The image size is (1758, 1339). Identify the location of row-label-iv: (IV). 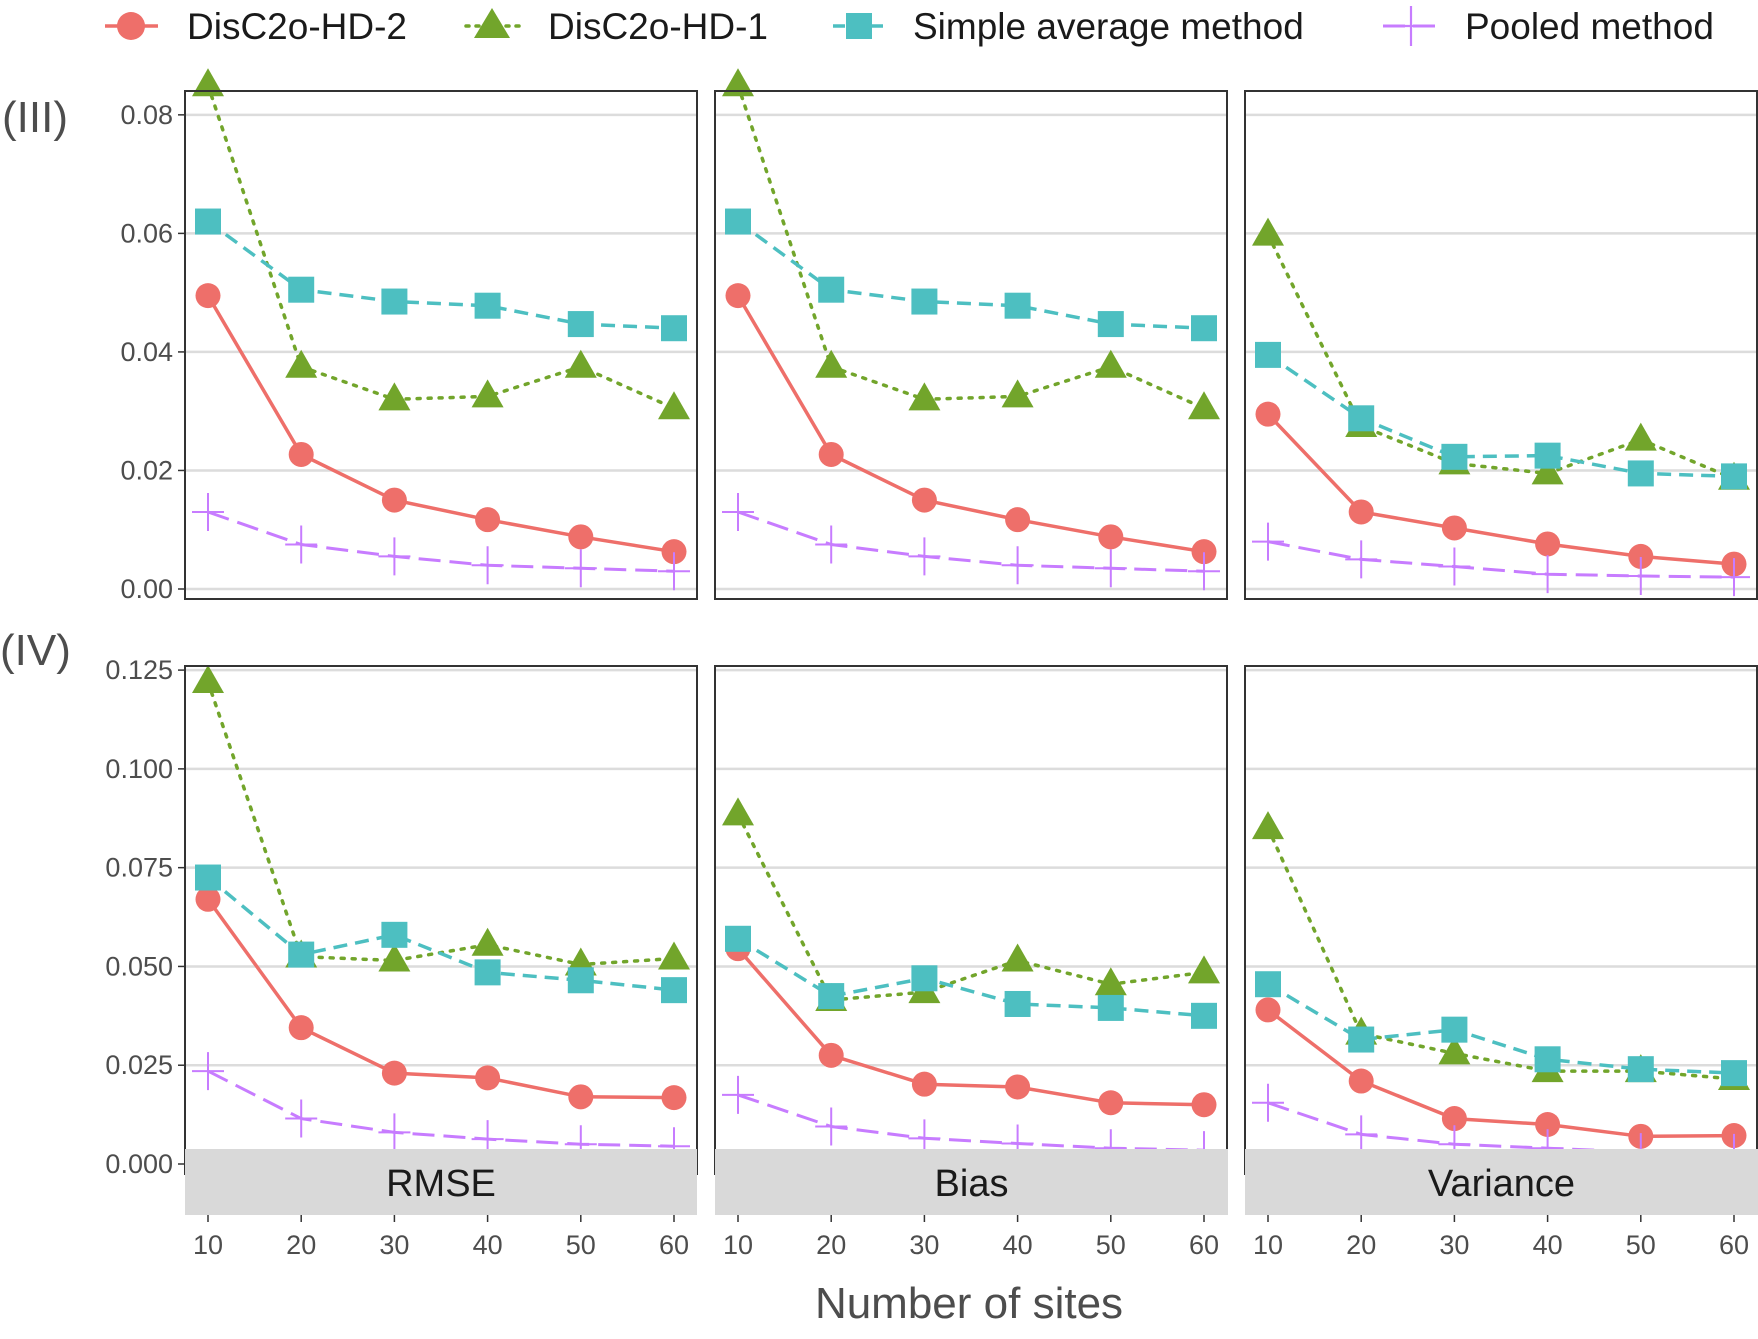
(35, 650).